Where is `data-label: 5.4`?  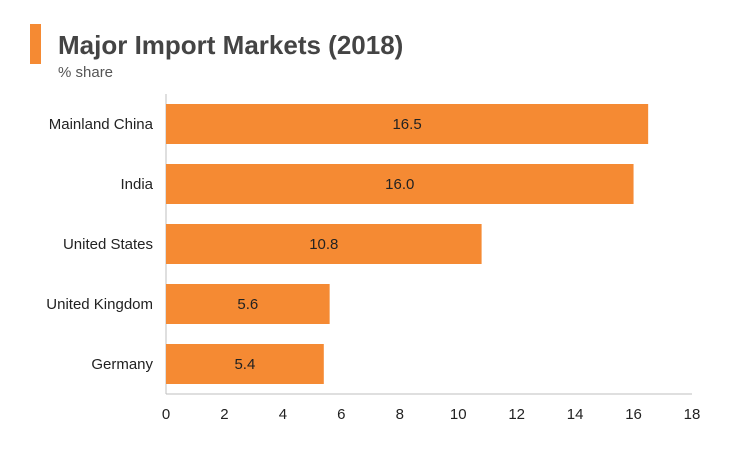
data-label: 5.4 is located at coordinates (244, 364).